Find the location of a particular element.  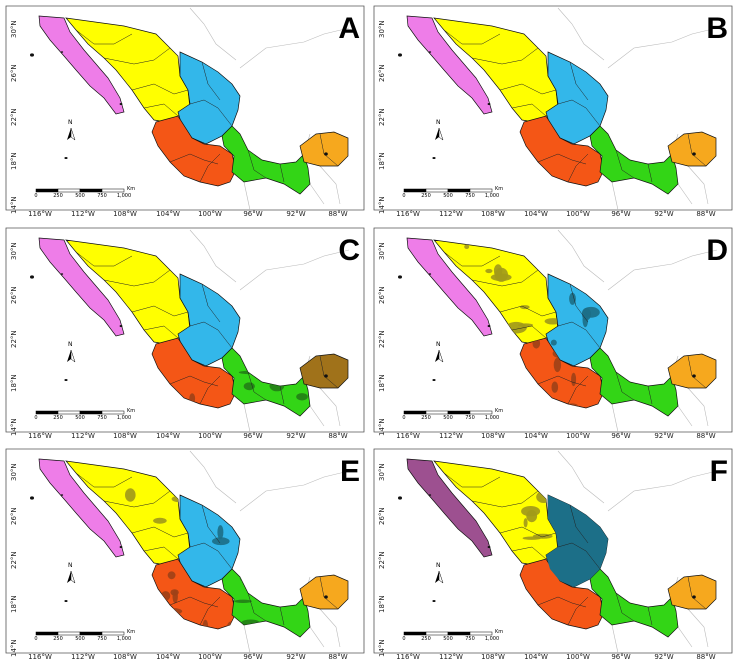

panel-letter: F is located at coordinates (718, 471).